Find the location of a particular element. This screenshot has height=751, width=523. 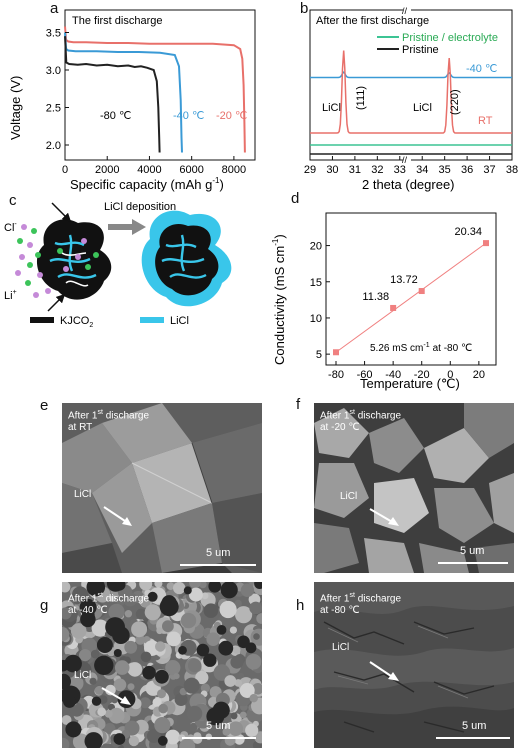

panel-label-a: a is located at coordinates (54, 8).